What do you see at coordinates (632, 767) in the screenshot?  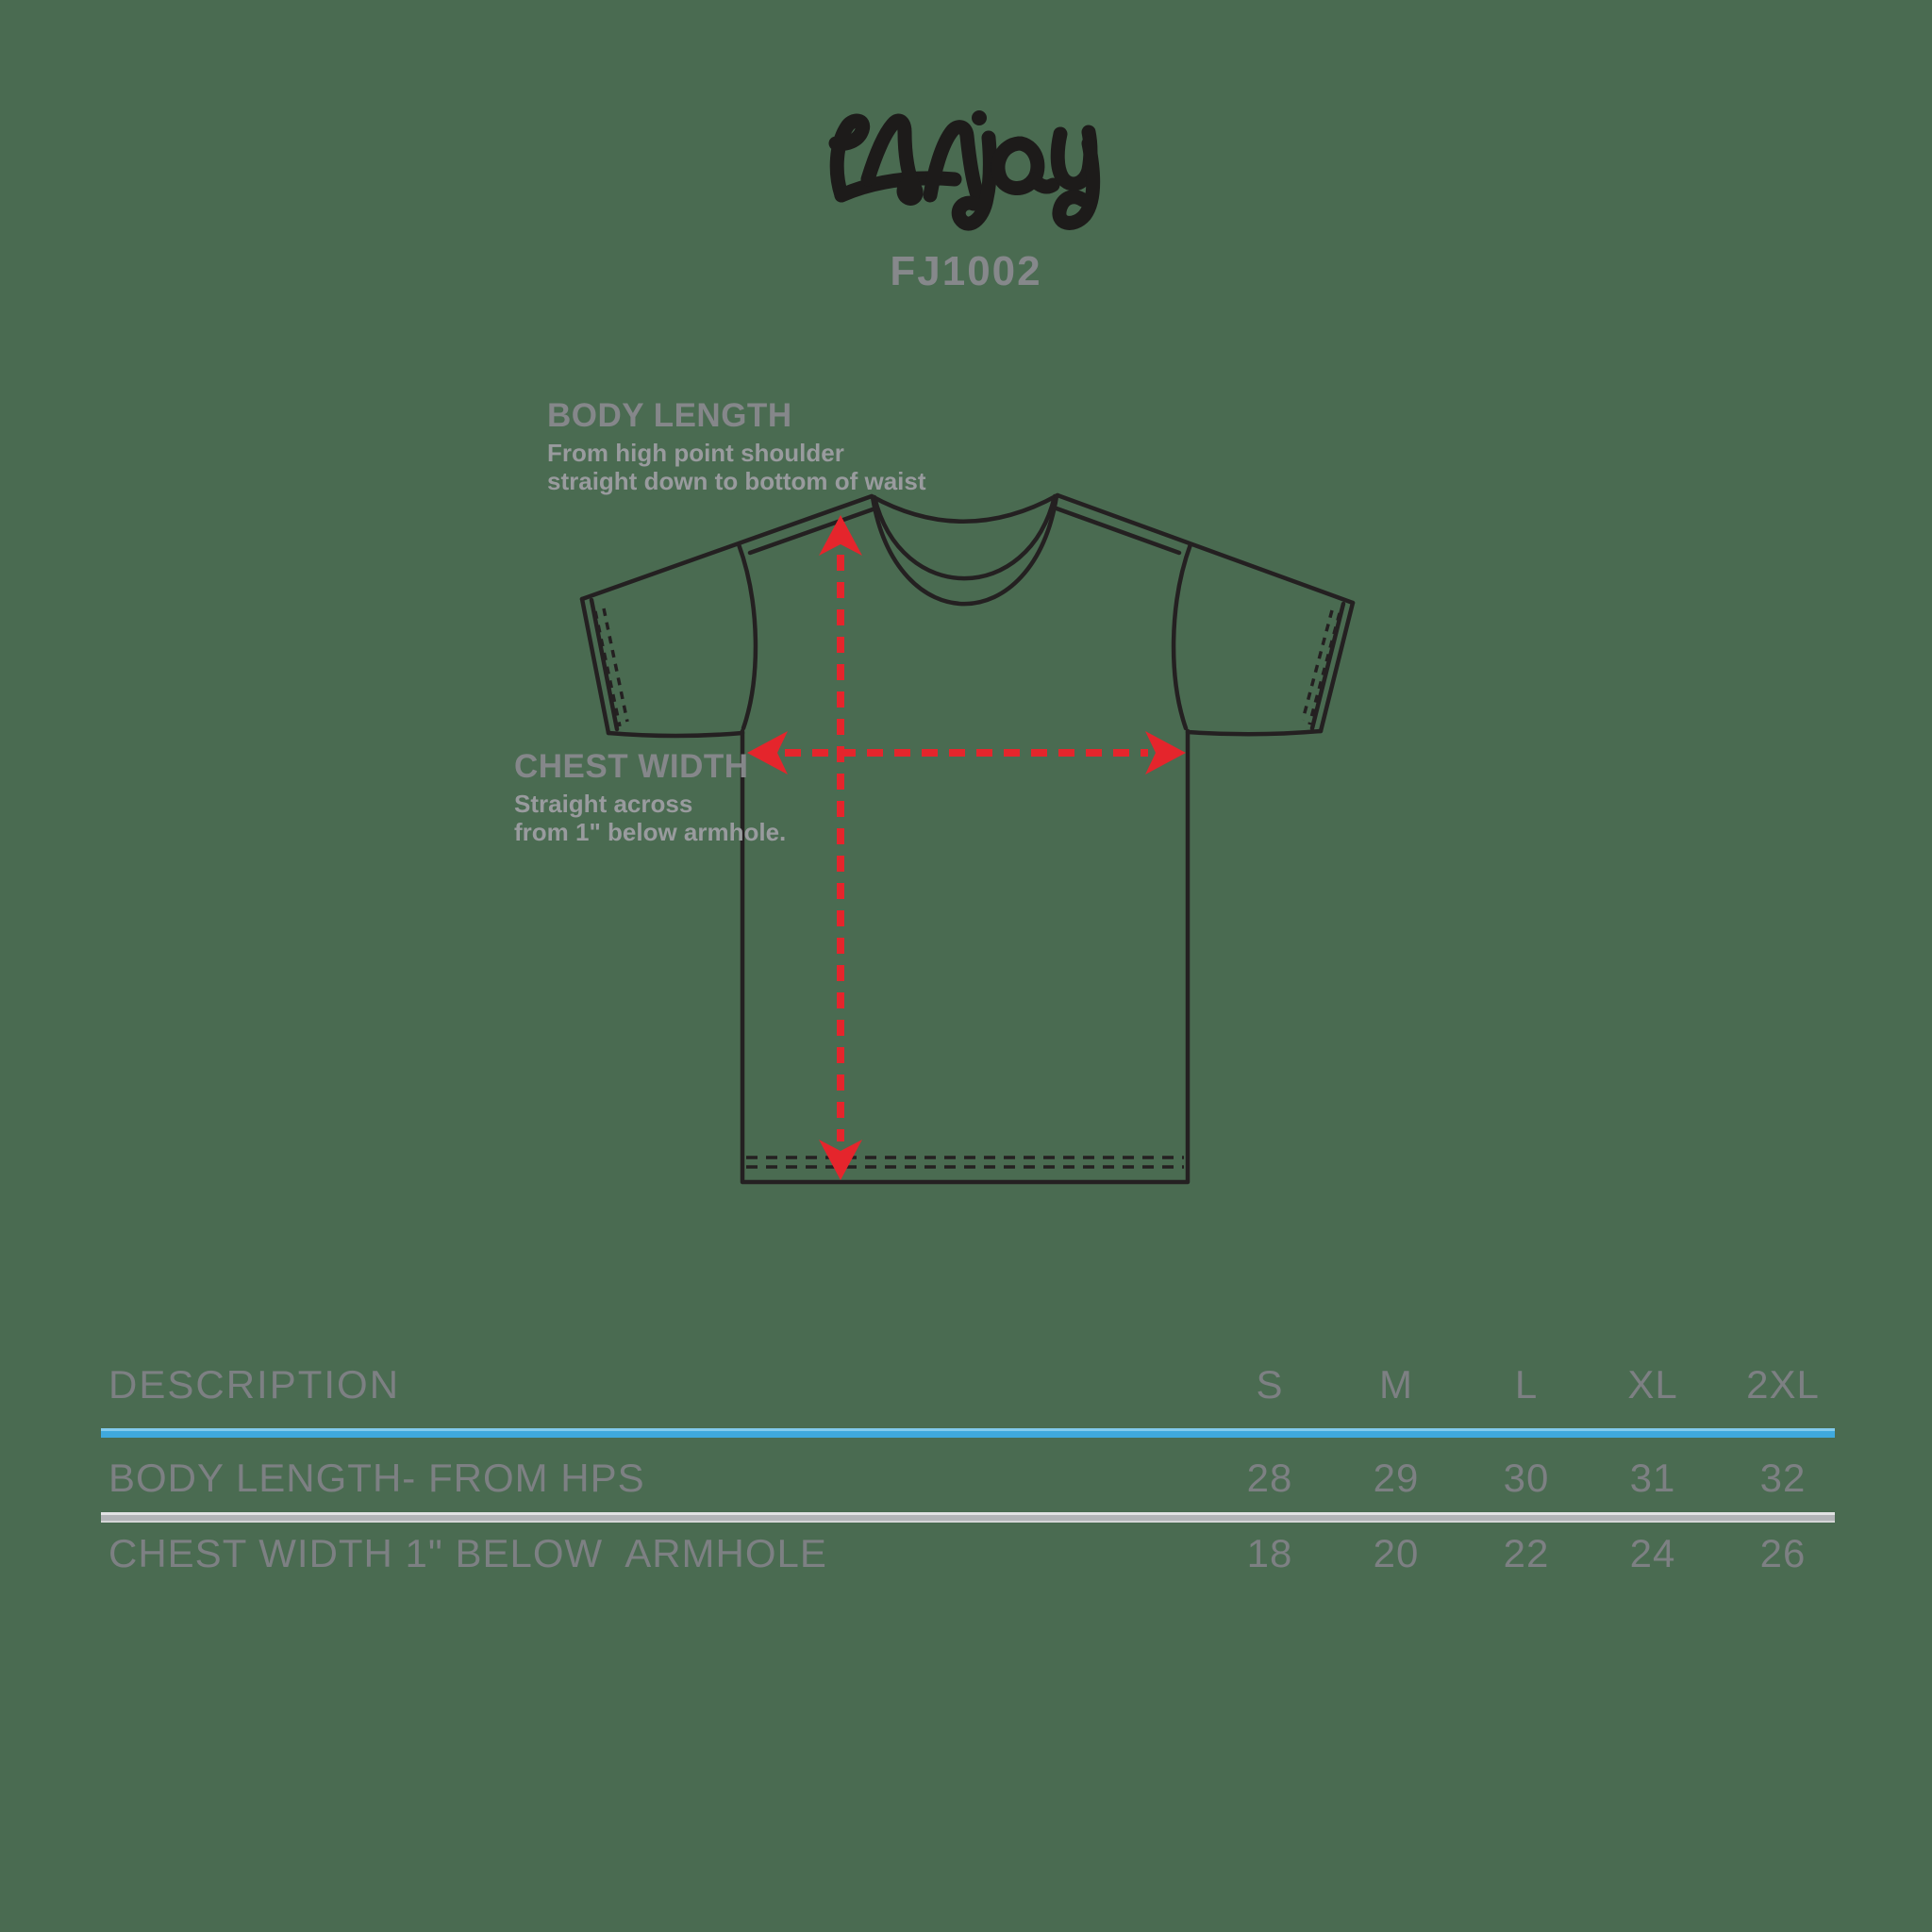 I see `chest-width-title: CHEST WIDTH` at bounding box center [632, 767].